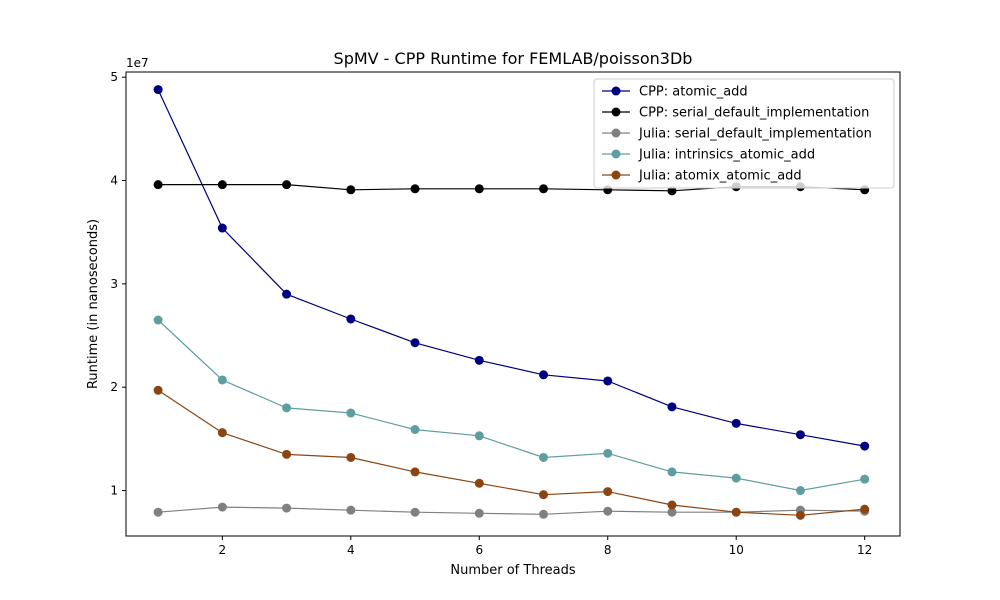  I want to click on legend-label: CPP: serial_default_implementation, so click(754, 113).